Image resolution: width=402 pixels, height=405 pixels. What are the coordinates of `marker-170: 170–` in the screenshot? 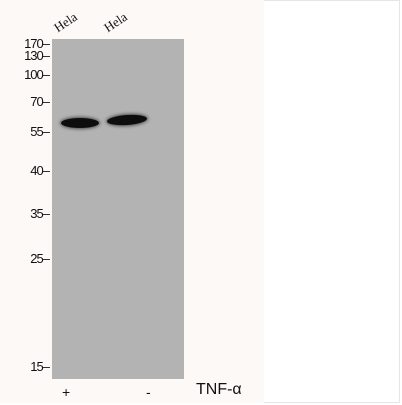 It's located at (37, 43).